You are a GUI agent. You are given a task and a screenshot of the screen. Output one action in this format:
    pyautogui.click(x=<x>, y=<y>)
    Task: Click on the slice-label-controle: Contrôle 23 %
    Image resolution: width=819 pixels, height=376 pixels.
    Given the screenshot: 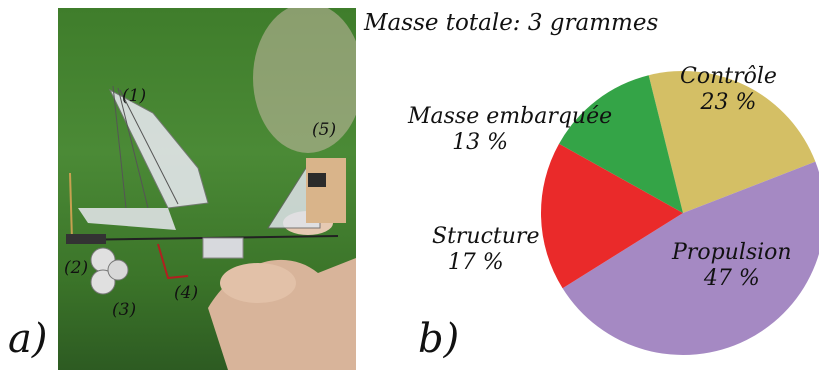 What is the action you would take?
    pyautogui.click(x=728, y=90)
    